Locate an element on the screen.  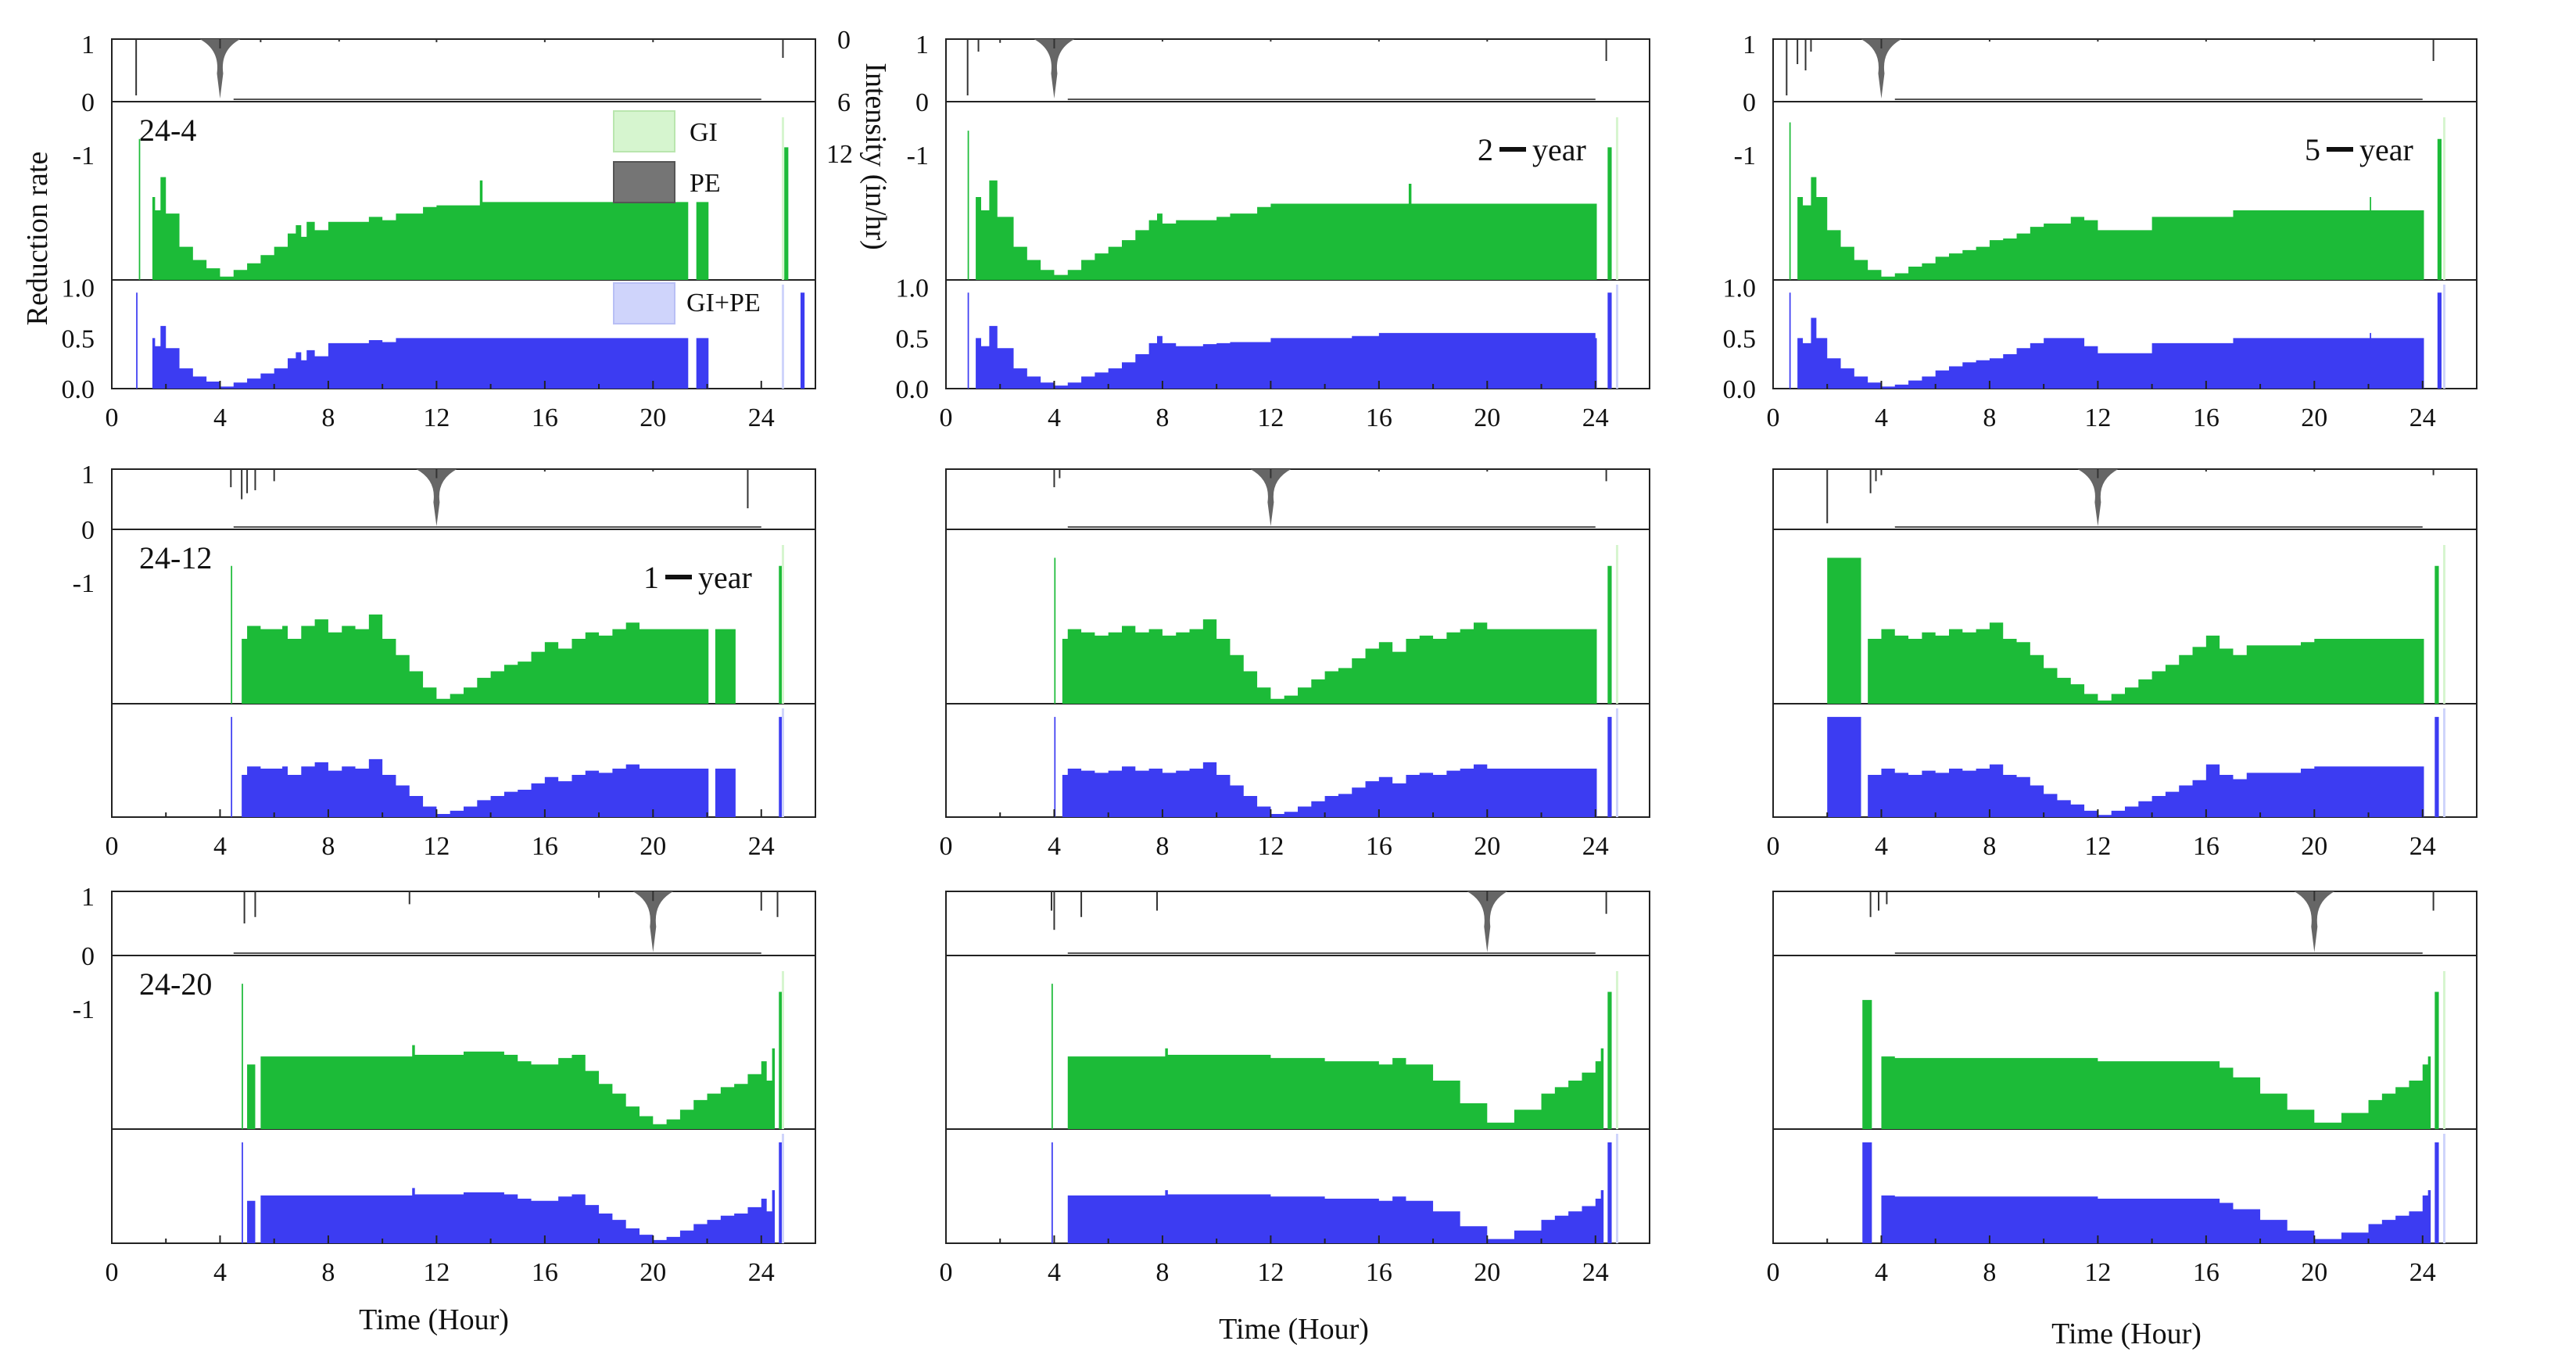
row-label: 24-4 is located at coordinates (167, 130).